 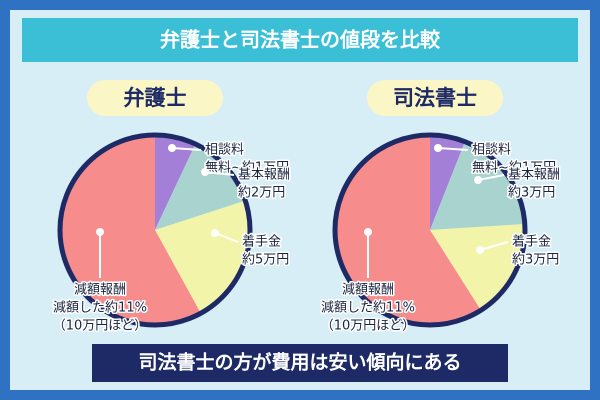 What do you see at coordinates (265, 260) in the screenshot?
I see `slice-detail: 約5万円` at bounding box center [265, 260].